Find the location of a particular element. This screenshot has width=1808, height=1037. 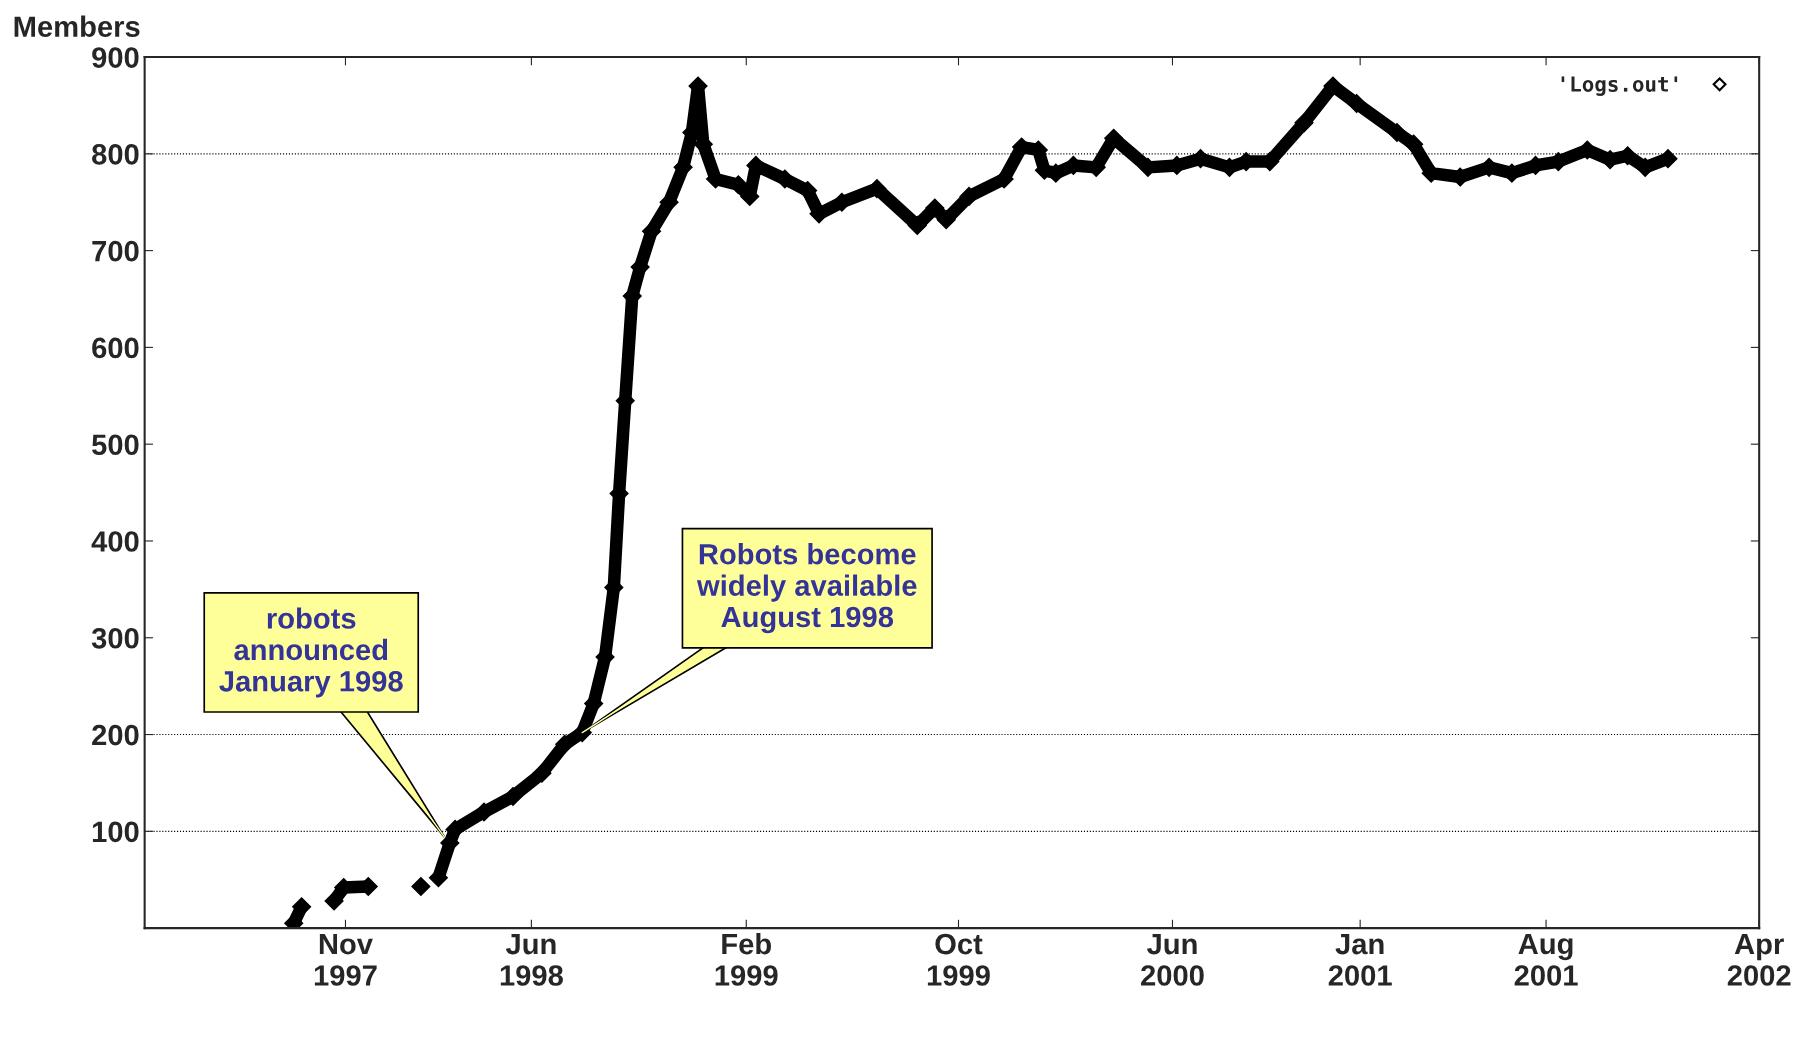

x-tick-label: Apr 2002 is located at coordinates (1759, 960).